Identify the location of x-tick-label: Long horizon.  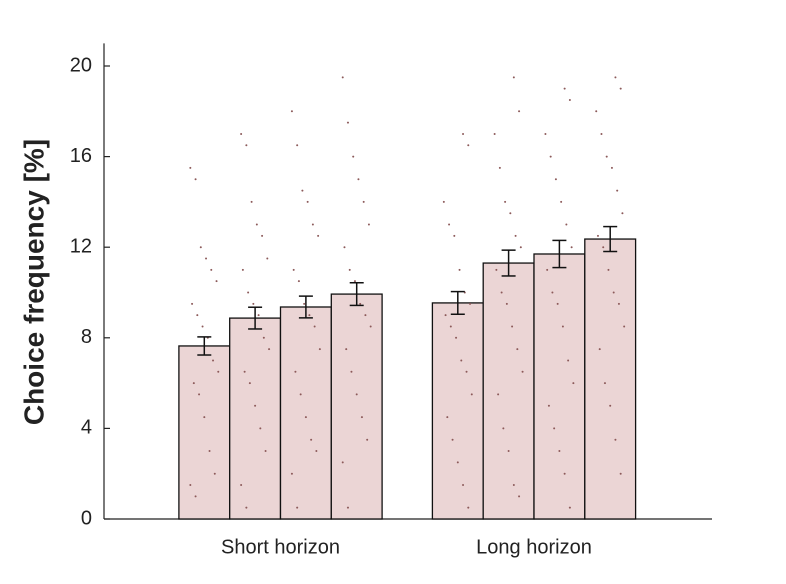
(534, 547).